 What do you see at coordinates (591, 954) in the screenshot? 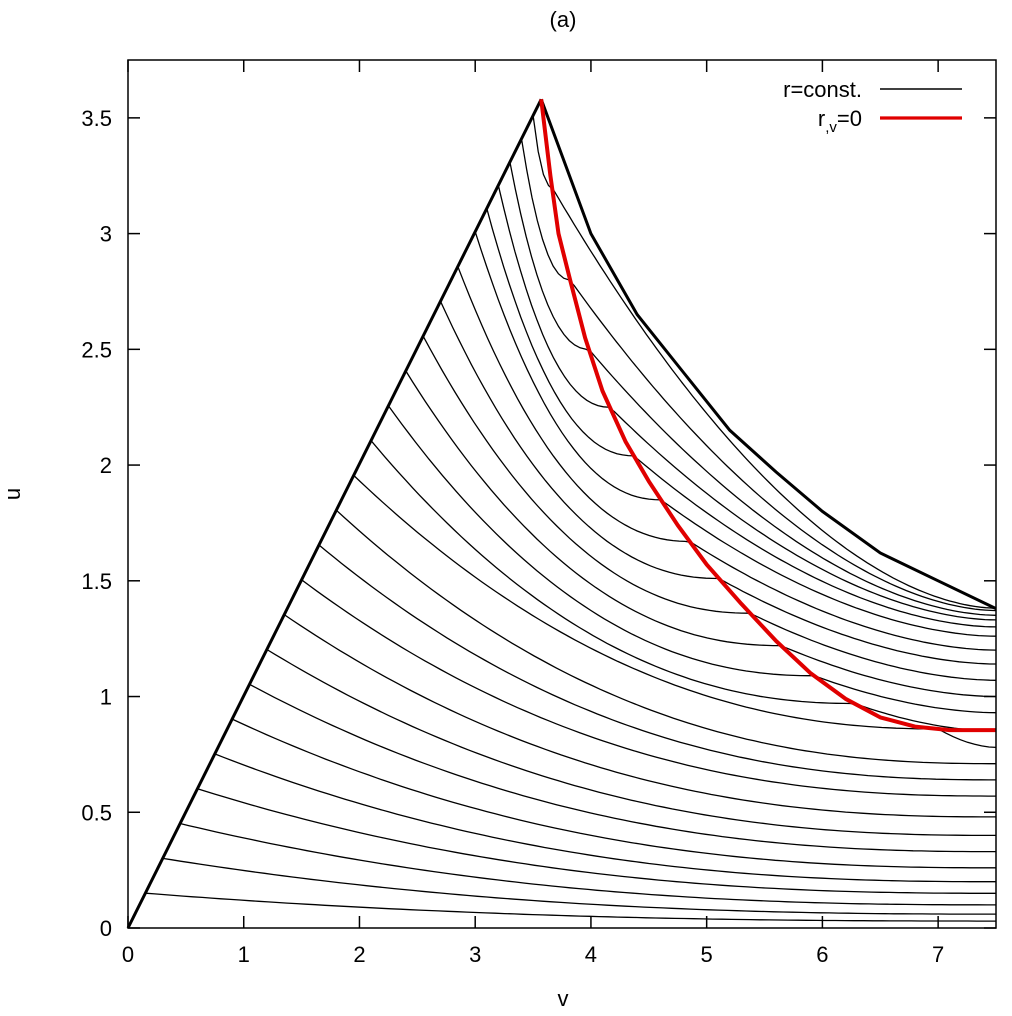
I see `x-tick-label: 4` at bounding box center [591, 954].